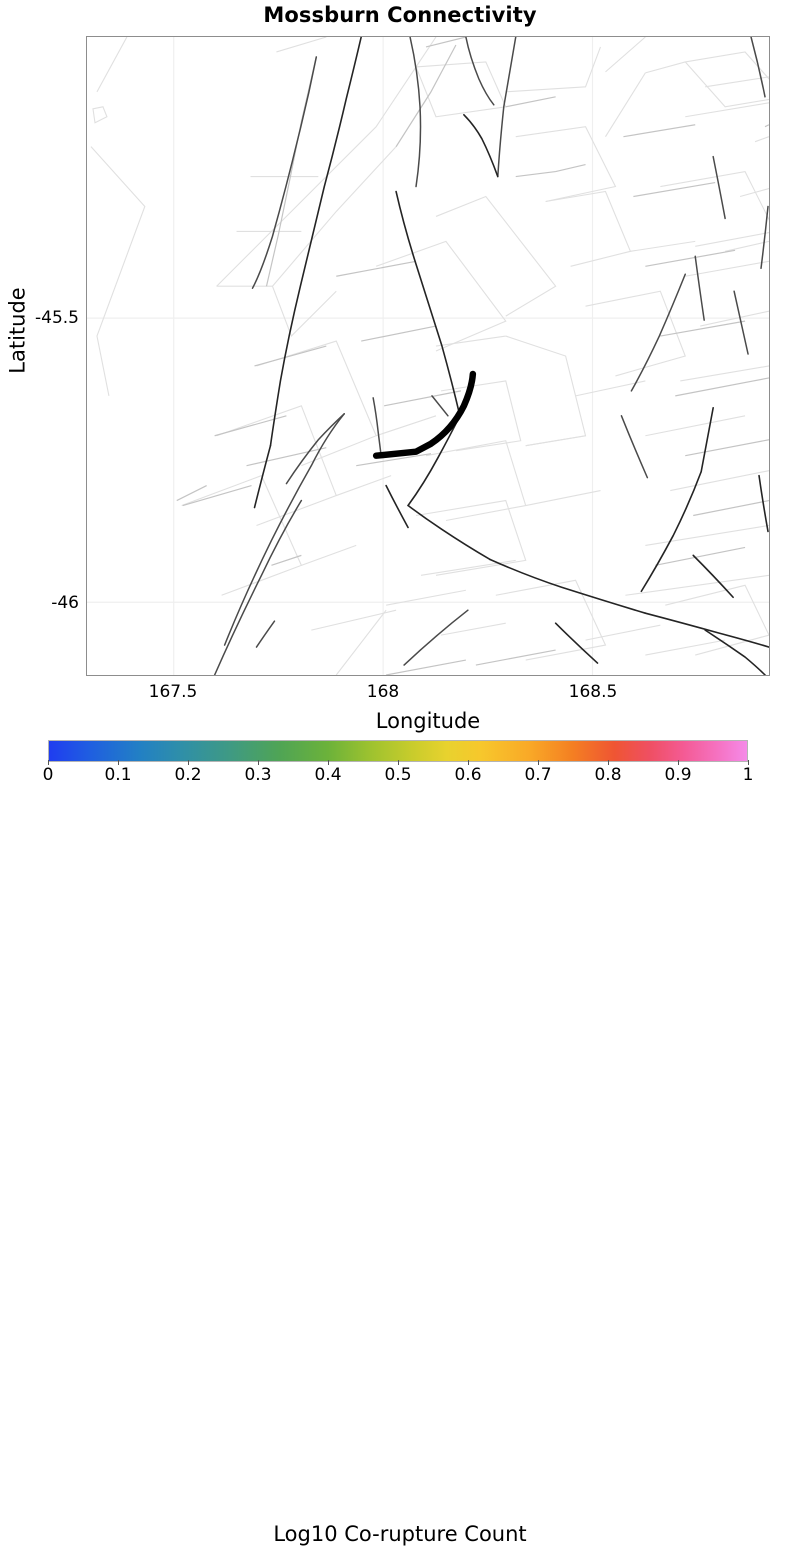 The image size is (800, 1546). I want to click on colorbar-tick-label: 0.8, so click(608, 775).